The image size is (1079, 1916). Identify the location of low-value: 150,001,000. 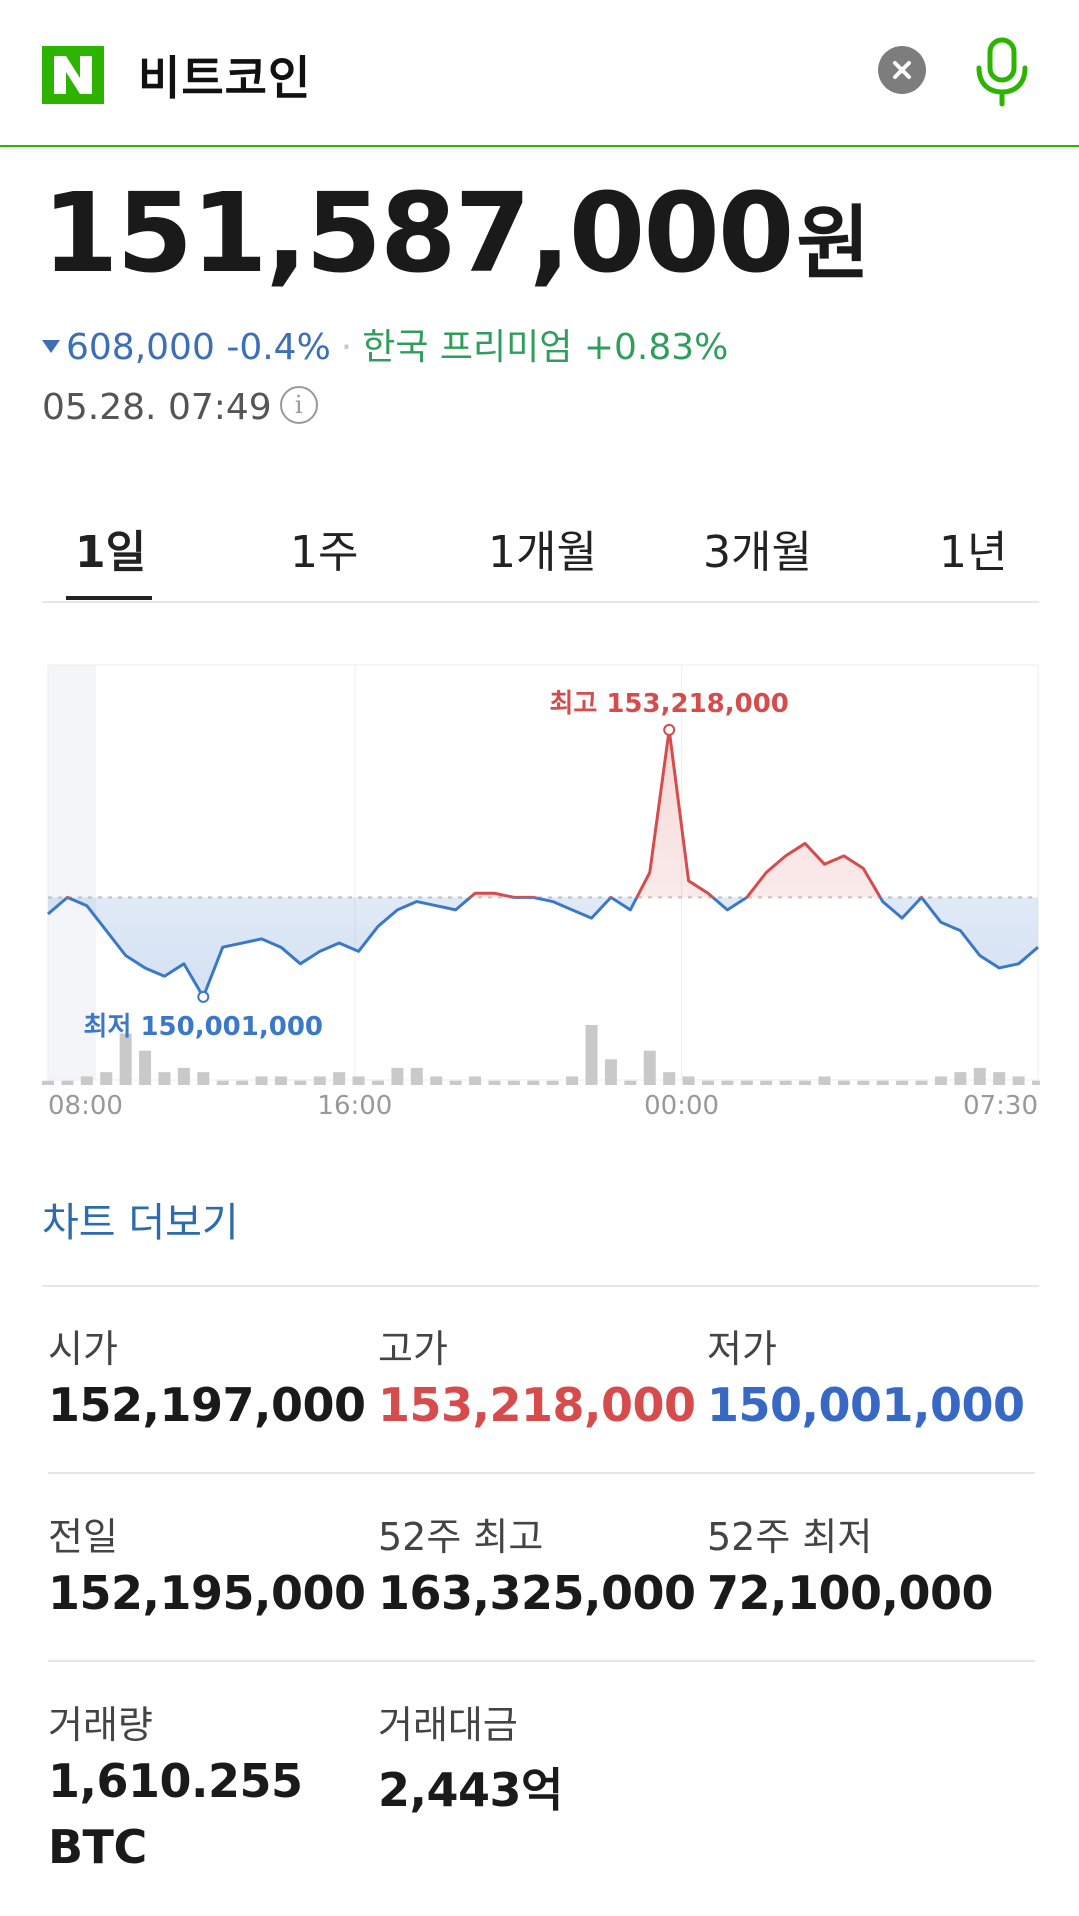
(866, 1405).